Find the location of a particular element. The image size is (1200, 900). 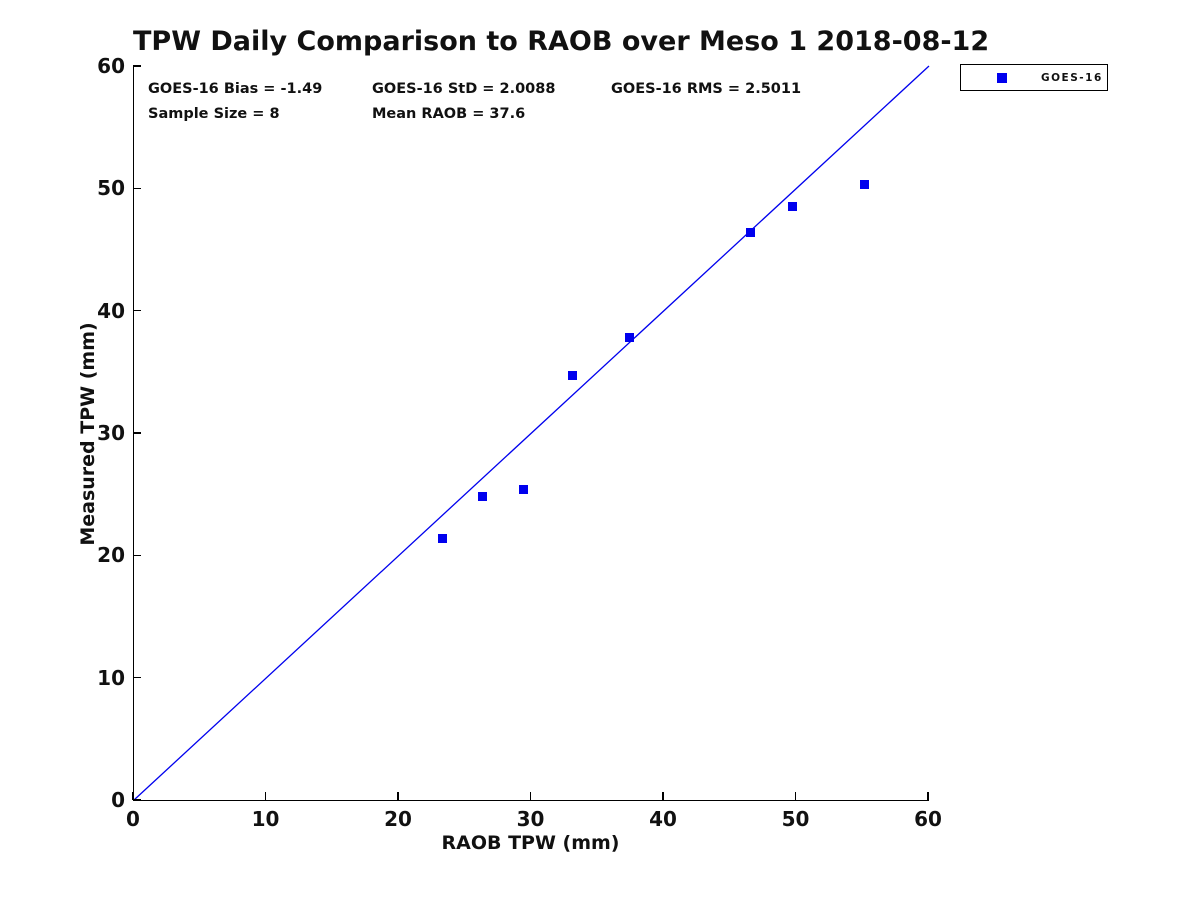

x-axis-label: RAOB TPW (mm) is located at coordinates (530, 843).